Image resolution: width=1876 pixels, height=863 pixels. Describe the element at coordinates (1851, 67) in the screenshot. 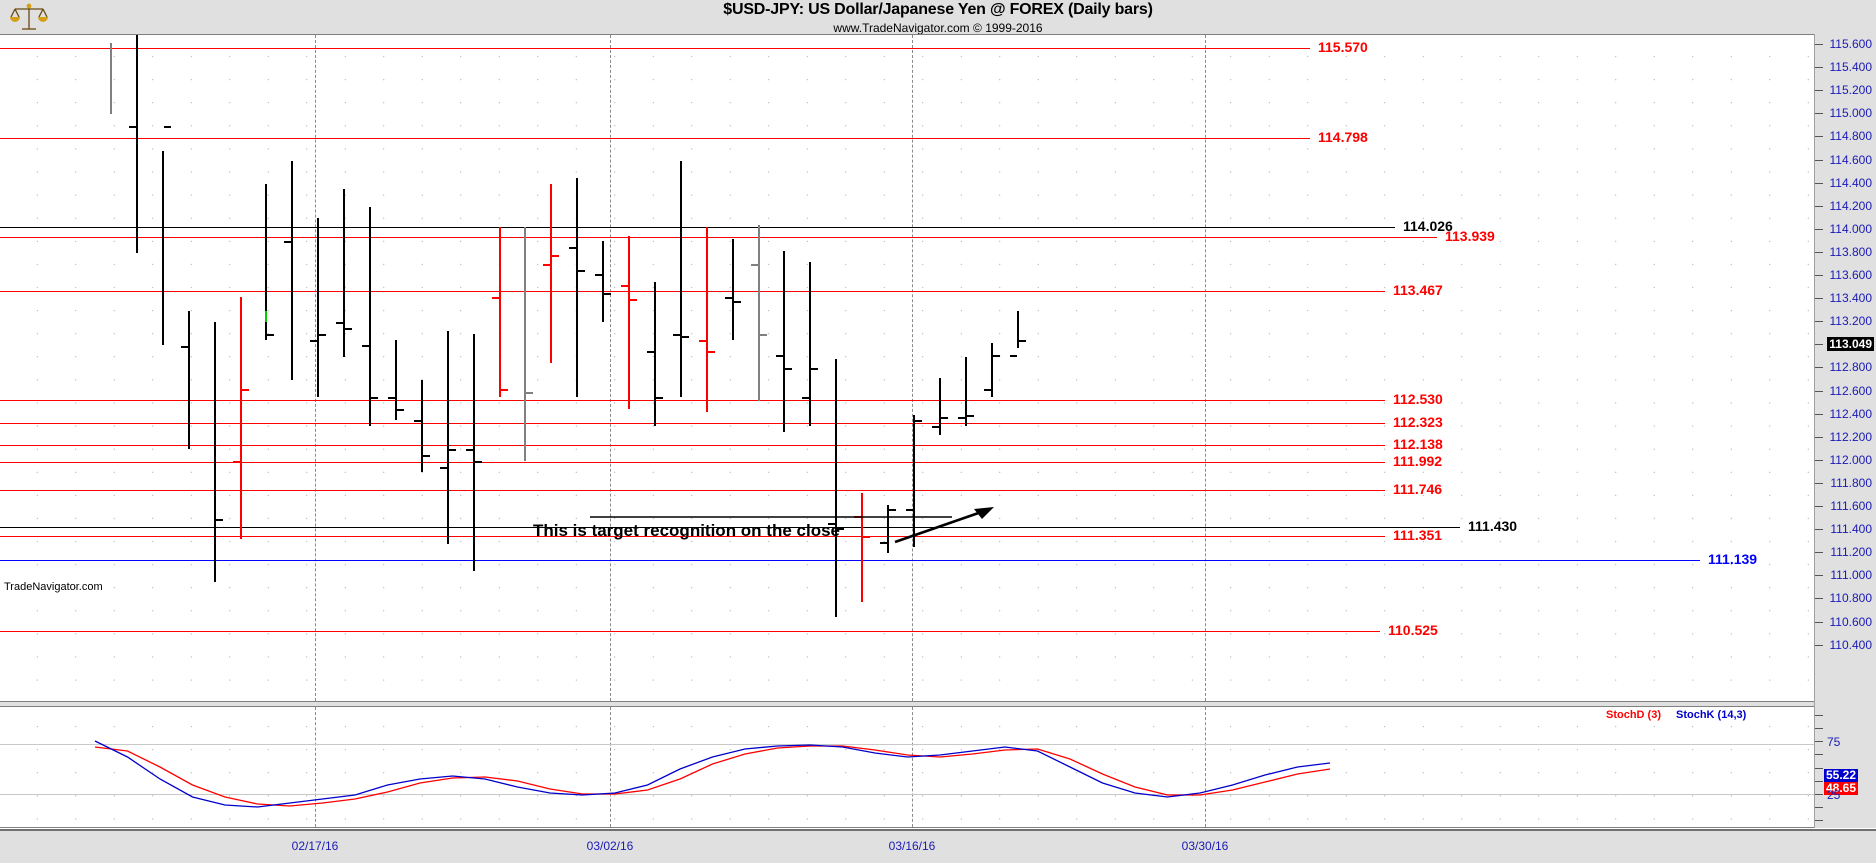

I see `price-axis-label: 115.400` at that location.